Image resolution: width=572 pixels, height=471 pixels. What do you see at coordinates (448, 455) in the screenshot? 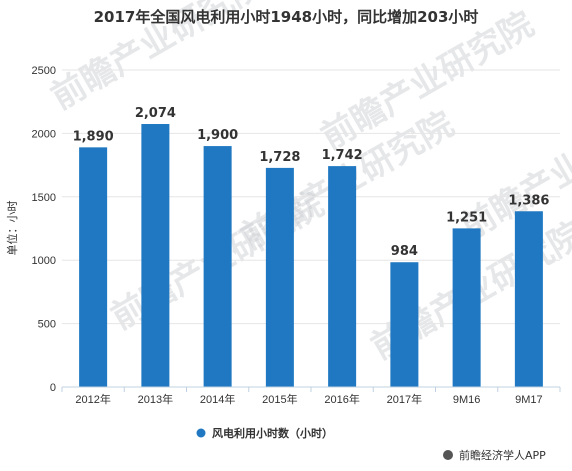
I see `source-logo-icon` at bounding box center [448, 455].